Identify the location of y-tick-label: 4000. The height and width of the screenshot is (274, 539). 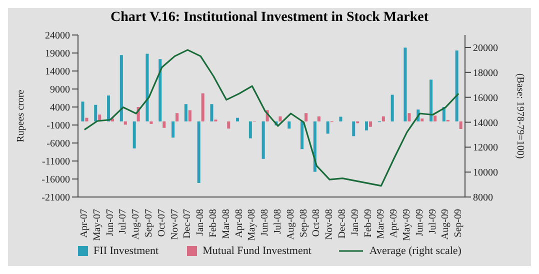
(60, 108).